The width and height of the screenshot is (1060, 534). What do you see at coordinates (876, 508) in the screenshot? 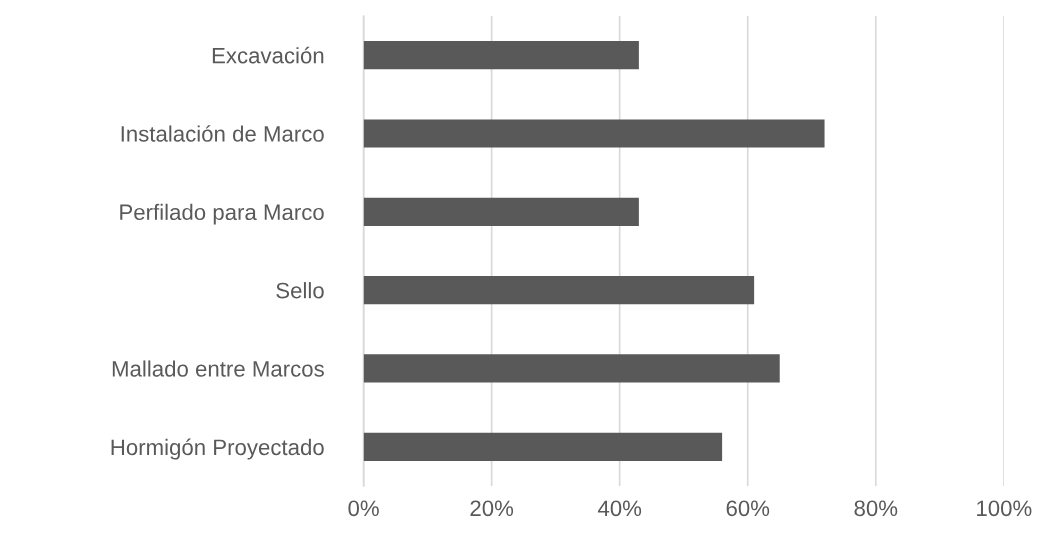
I see `x-tick-label: 80%` at bounding box center [876, 508].